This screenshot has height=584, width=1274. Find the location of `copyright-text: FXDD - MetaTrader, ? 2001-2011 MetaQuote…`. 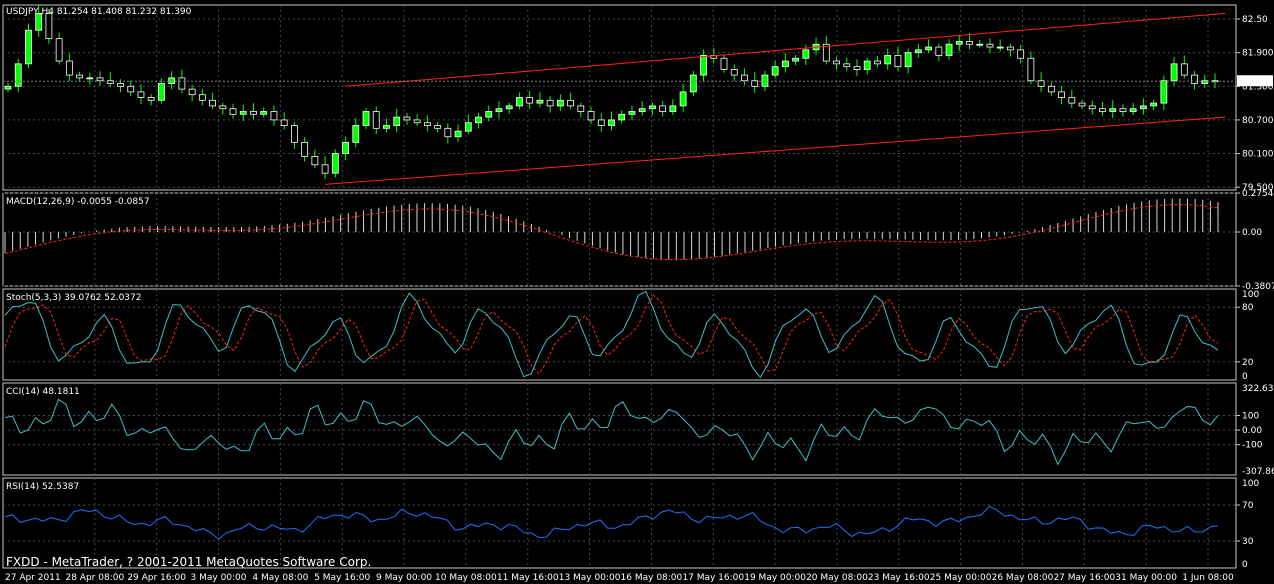

copyright-text: FXDD - MetaTrader, ? 2001-2011 MetaQuote… is located at coordinates (188, 562).